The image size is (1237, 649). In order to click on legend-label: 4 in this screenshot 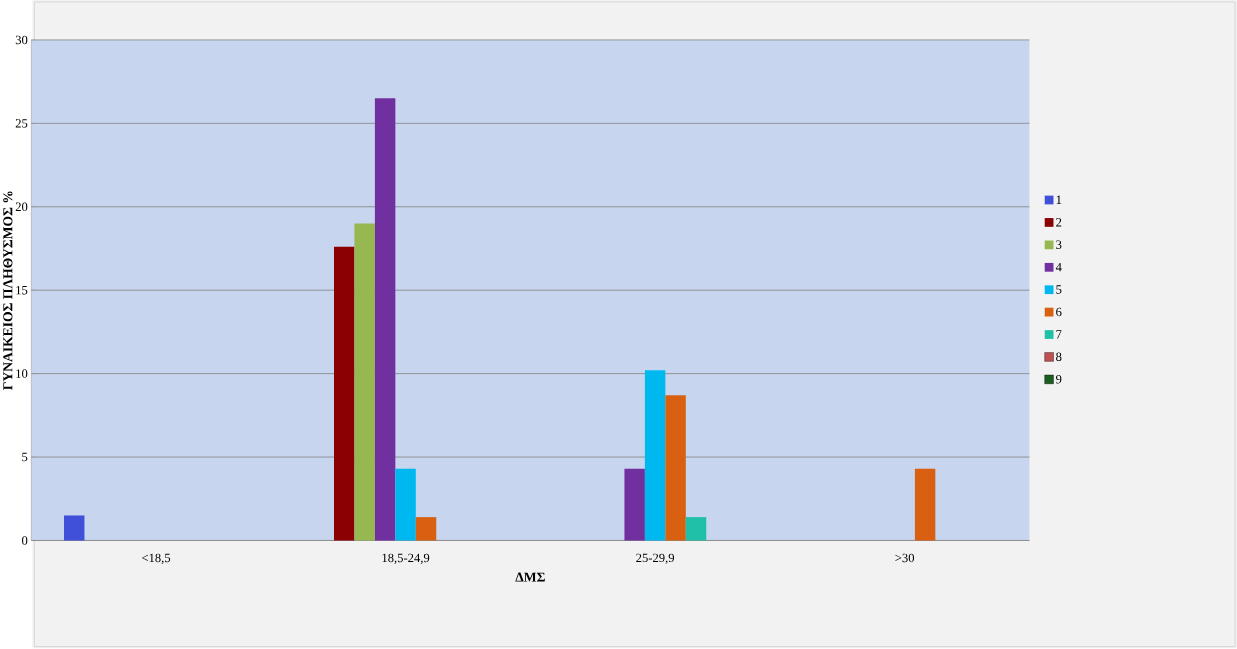, I will do `click(1058, 267)`.